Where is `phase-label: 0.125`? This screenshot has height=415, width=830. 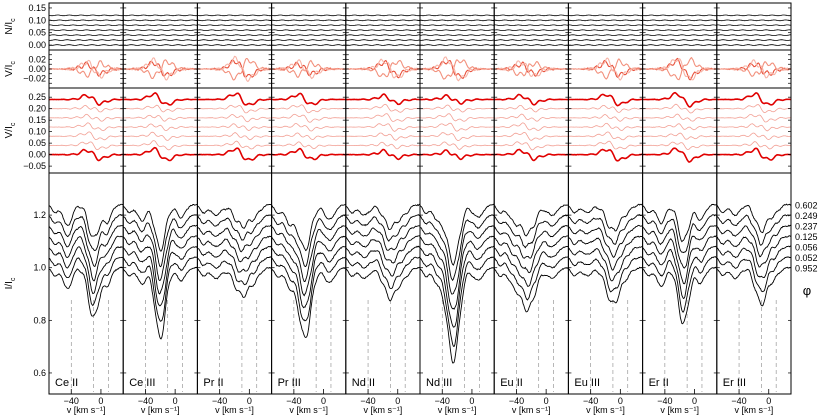 phase-label: 0.125 is located at coordinates (806, 237).